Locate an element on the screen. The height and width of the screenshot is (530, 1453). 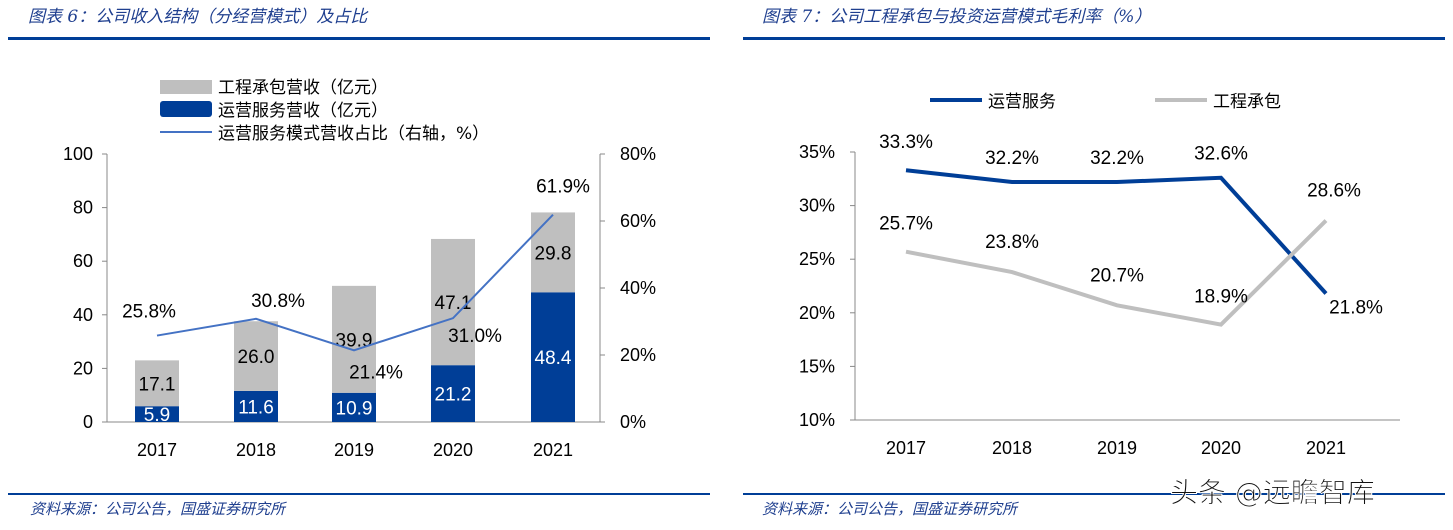
line-label: 28.6% is located at coordinates (1334, 191).